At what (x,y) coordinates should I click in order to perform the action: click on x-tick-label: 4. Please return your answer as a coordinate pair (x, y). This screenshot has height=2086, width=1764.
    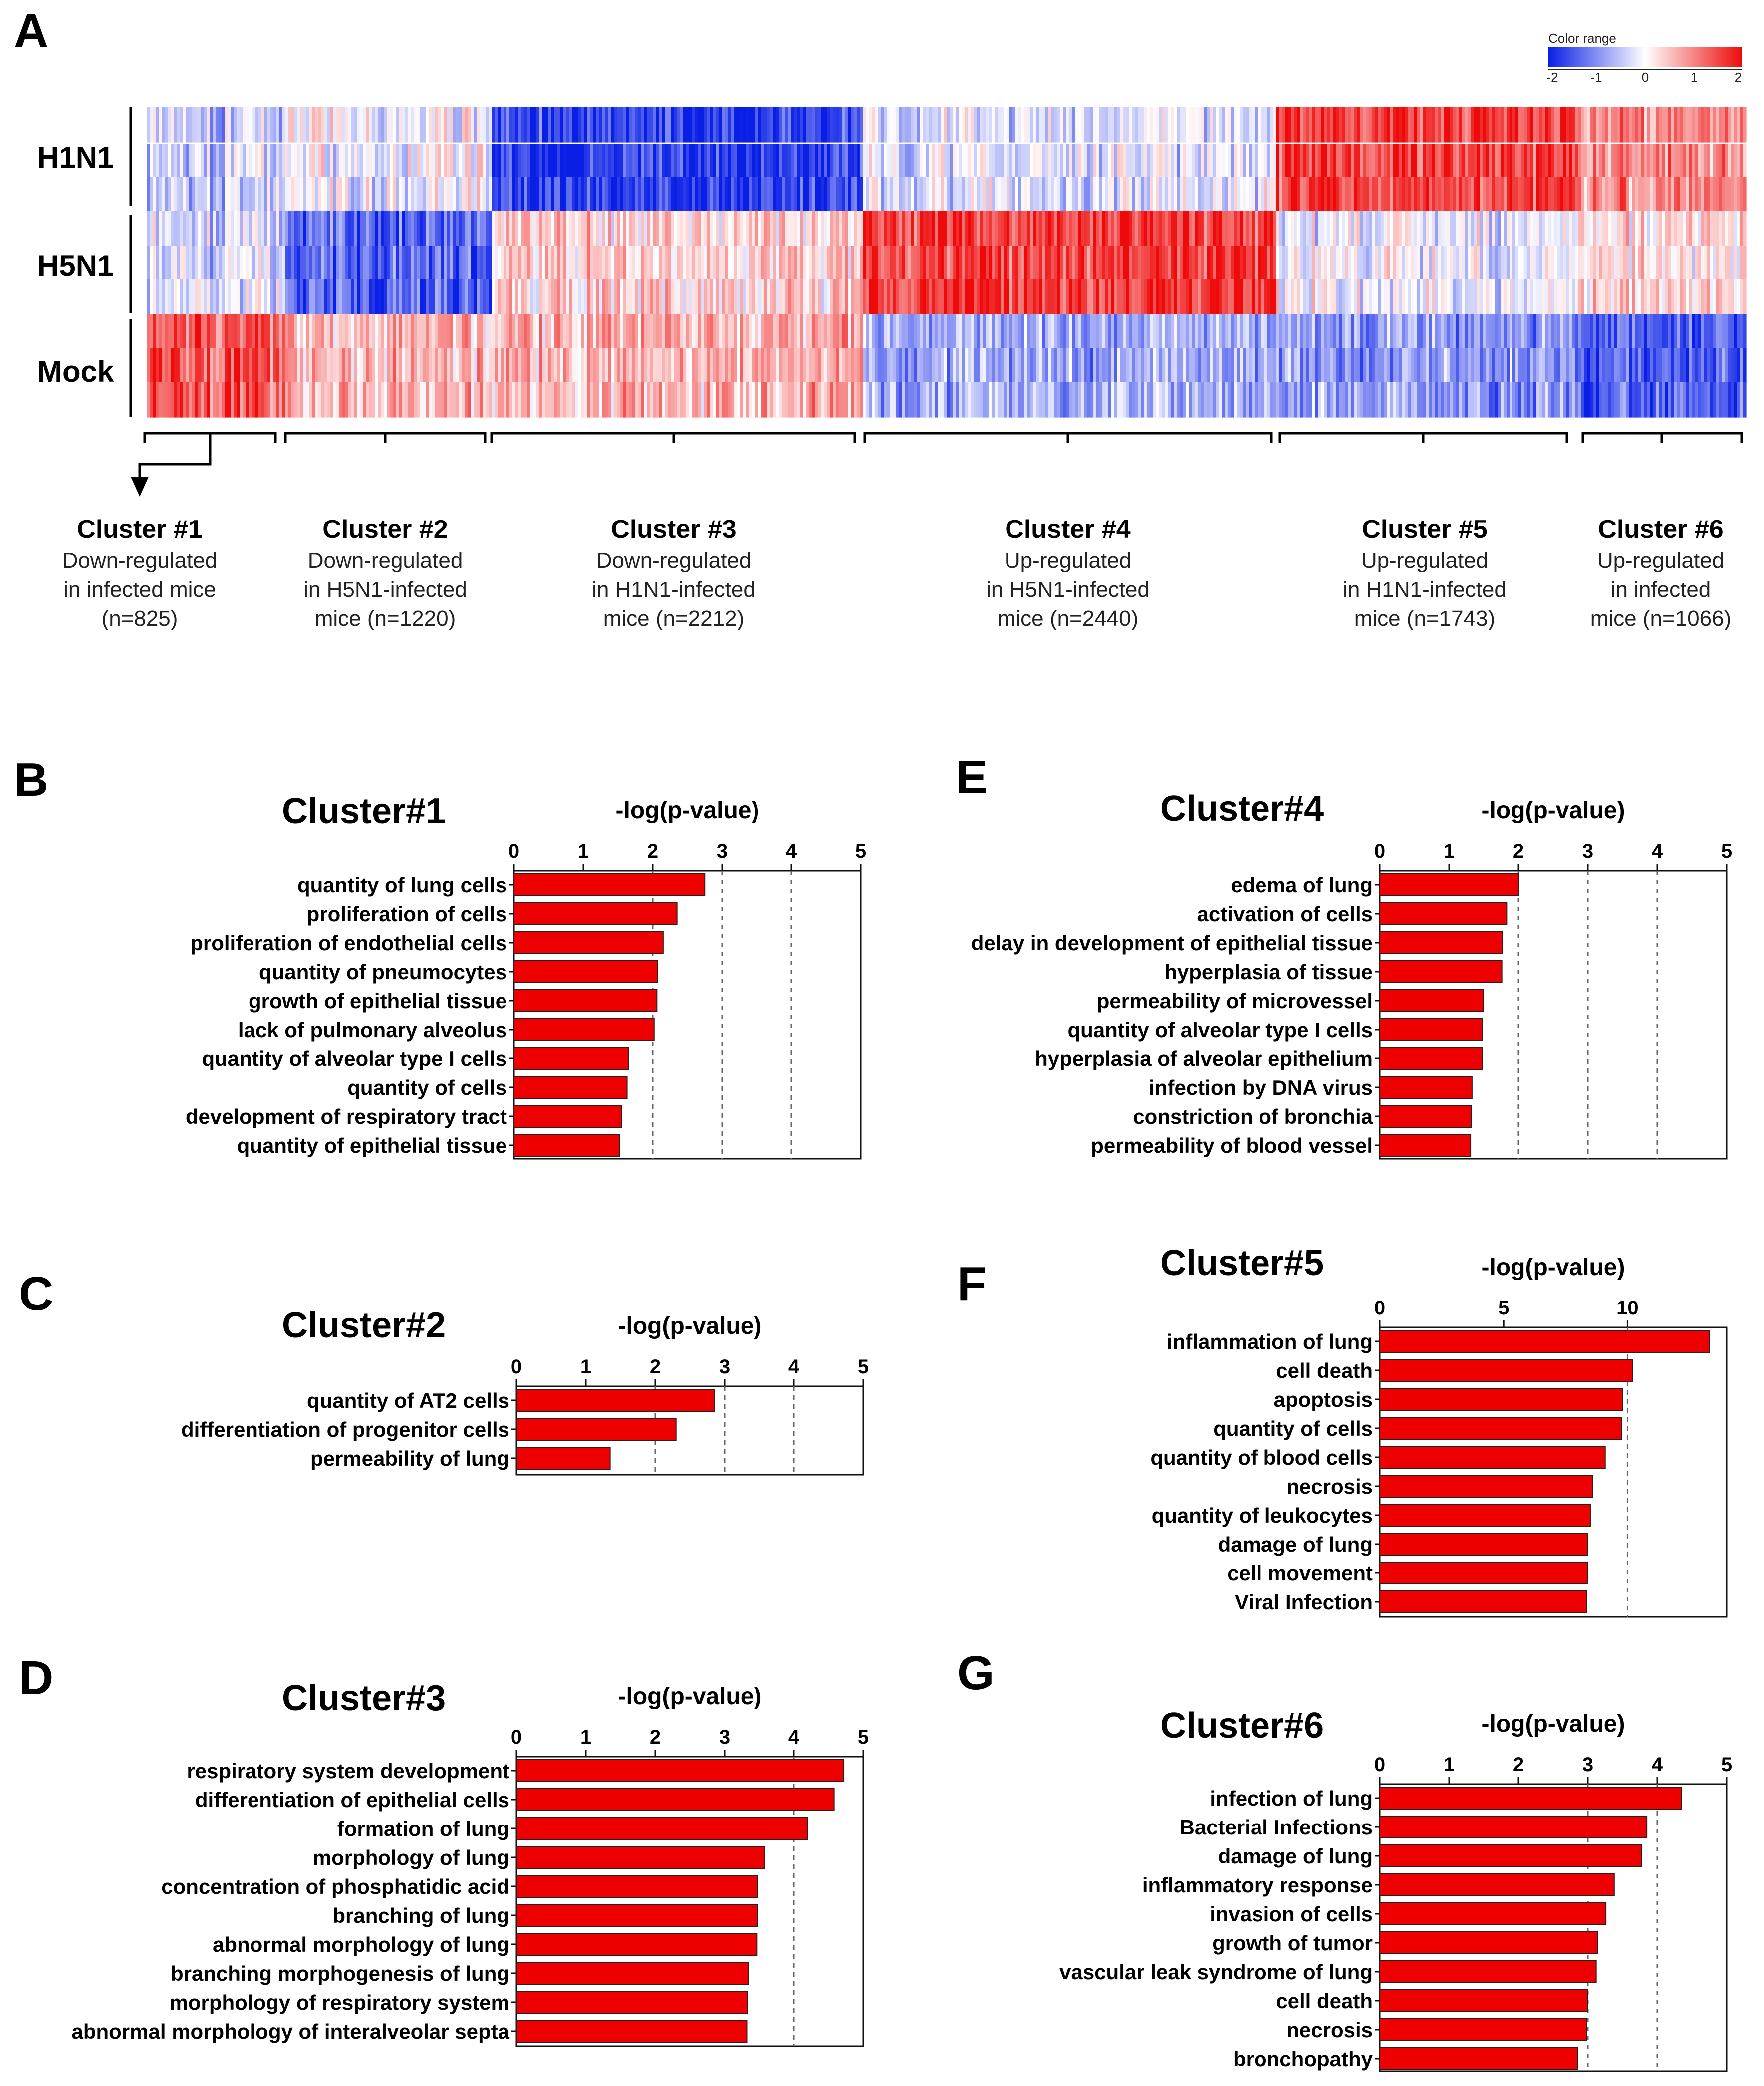
    Looking at the image, I should click on (791, 851).